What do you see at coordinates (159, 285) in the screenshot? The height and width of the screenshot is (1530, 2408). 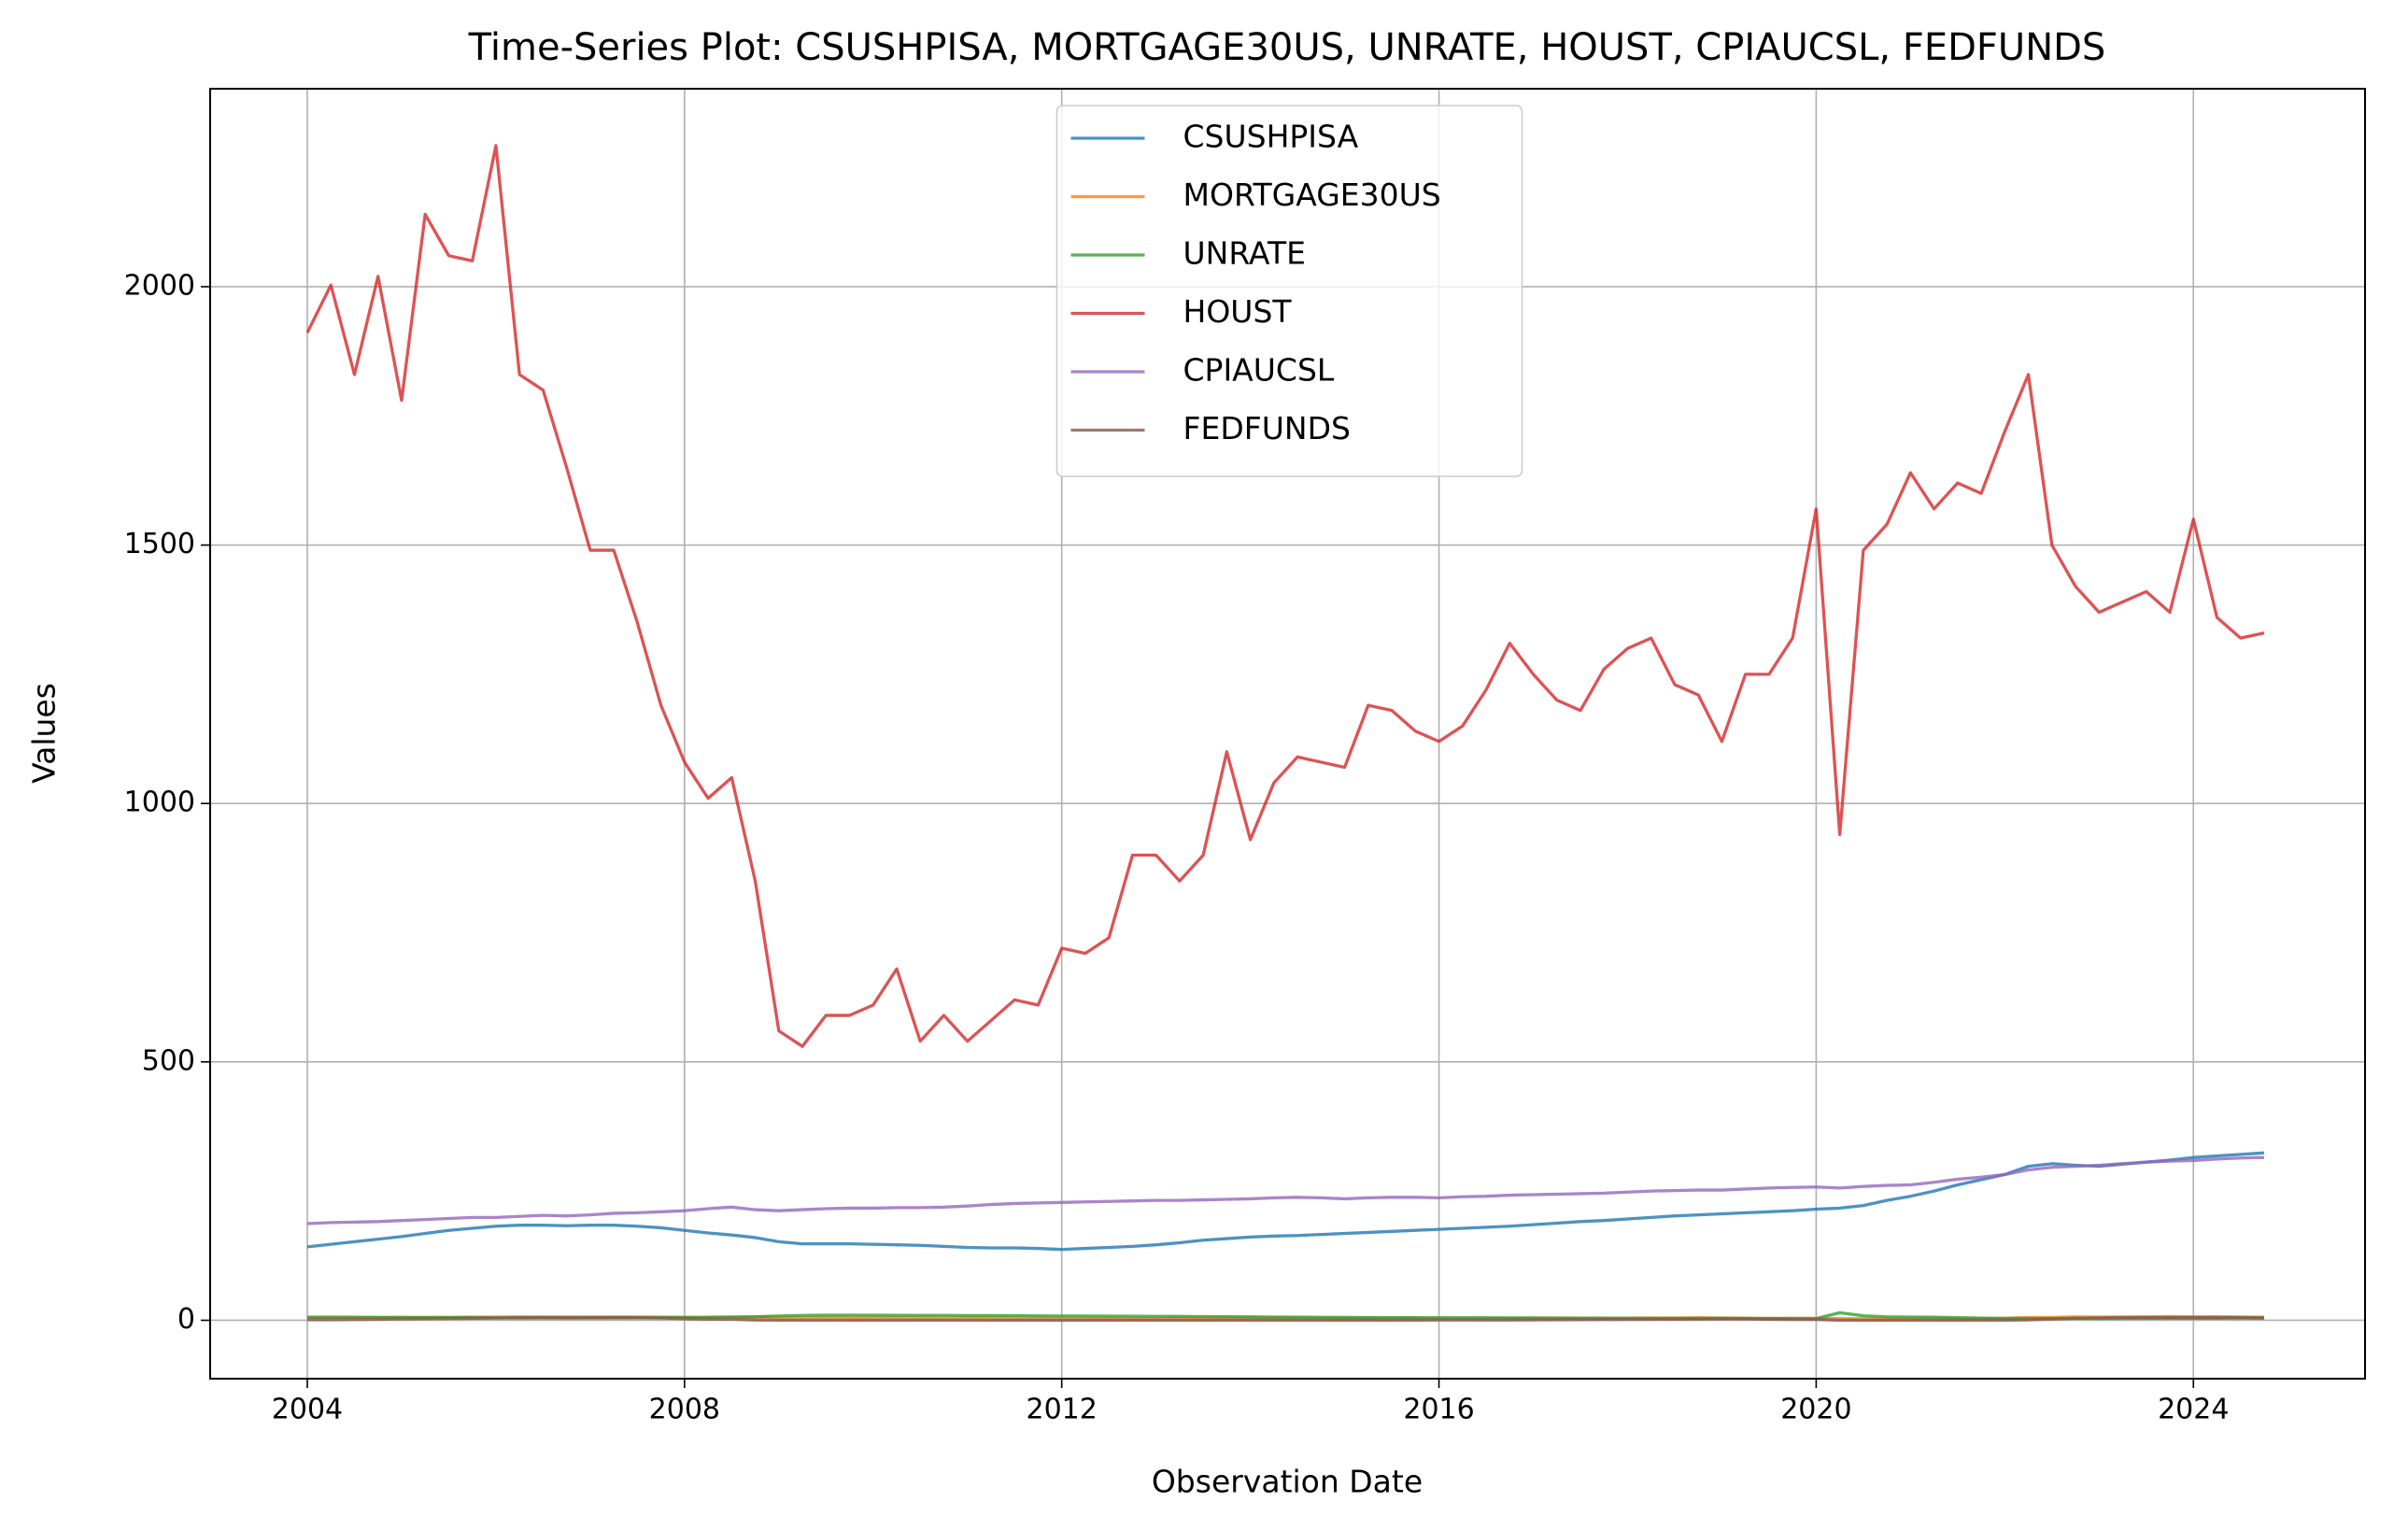 I see `y-tick-label: 2000` at bounding box center [159, 285].